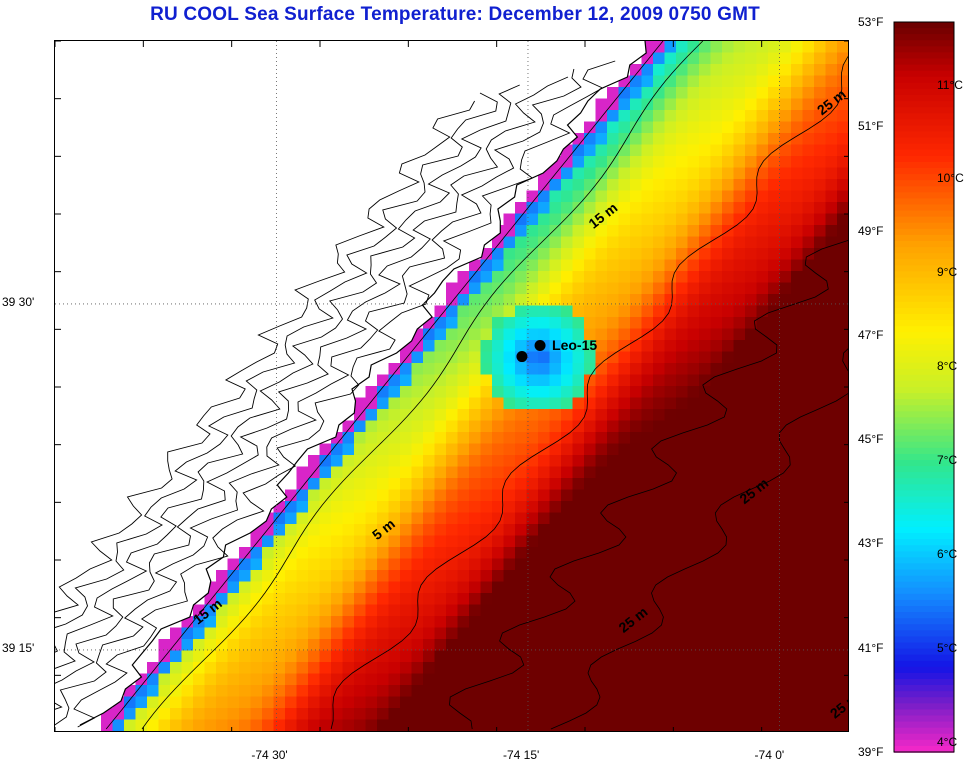  I want to click on colorbar-f-label: 41°F, so click(871, 647).